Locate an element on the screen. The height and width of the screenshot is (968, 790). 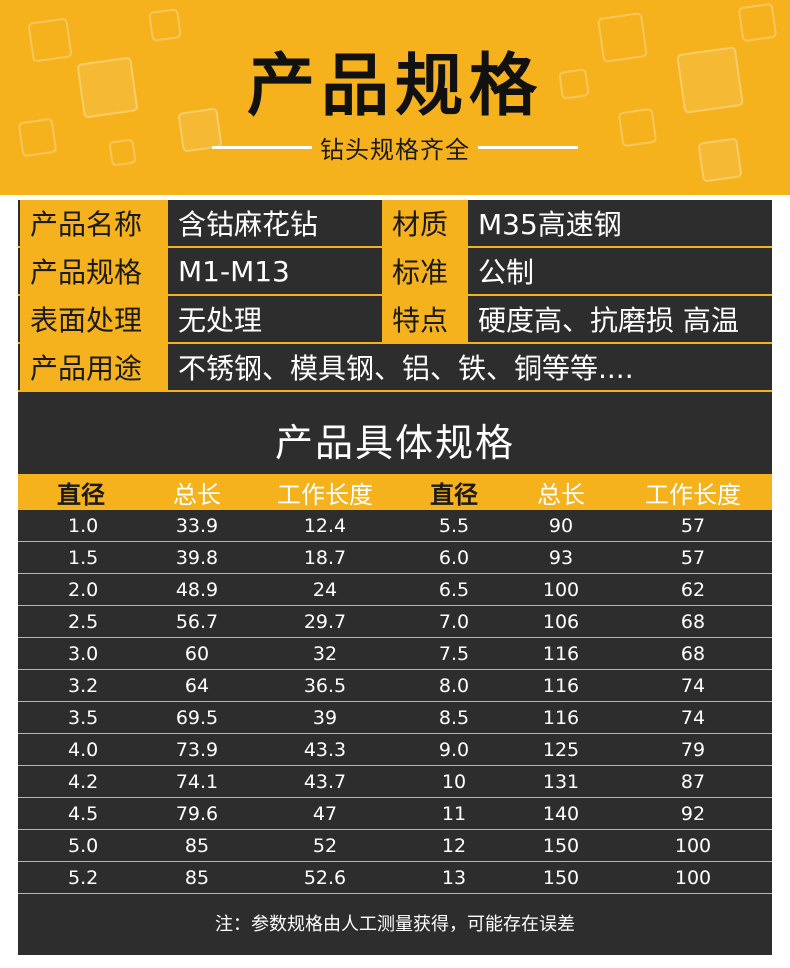
table-cell: 4.2 is located at coordinates (83, 781).